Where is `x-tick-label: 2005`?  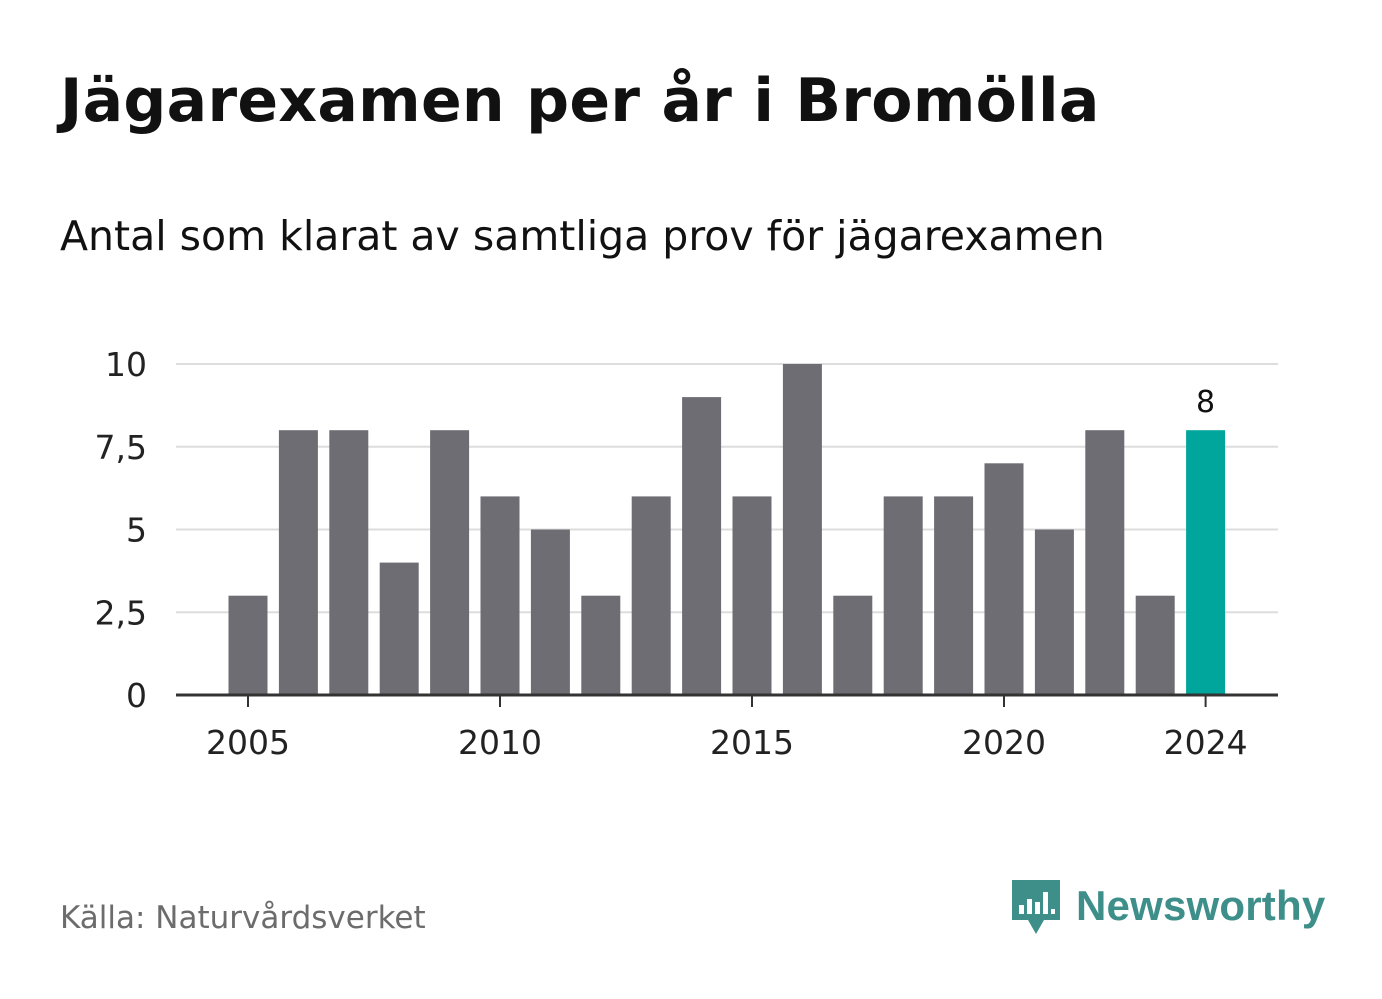 x-tick-label: 2005 is located at coordinates (248, 742).